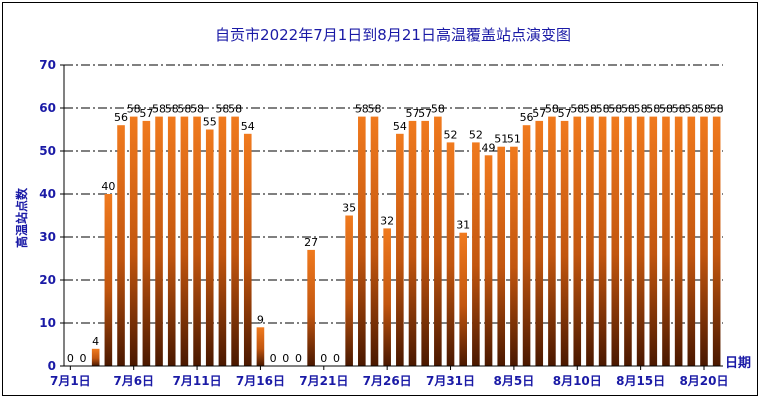 This screenshot has width=762, height=400. What do you see at coordinates (577, 381) in the screenshot?
I see `x-tick-label: 8月10日` at bounding box center [577, 381].